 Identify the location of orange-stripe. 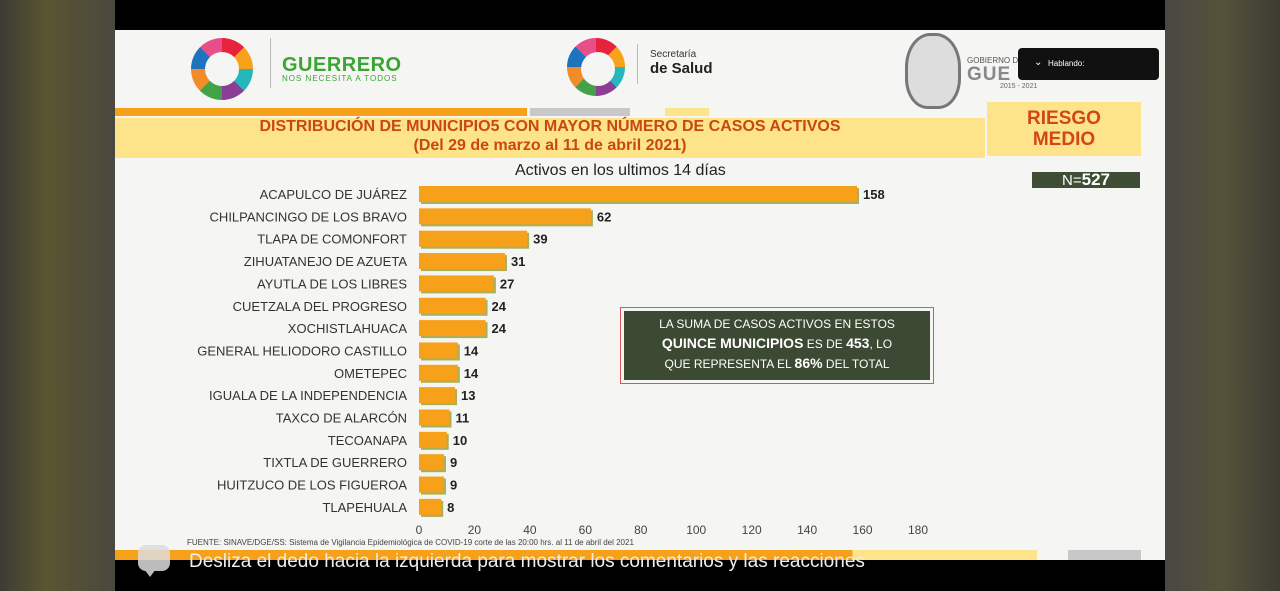
(321, 112).